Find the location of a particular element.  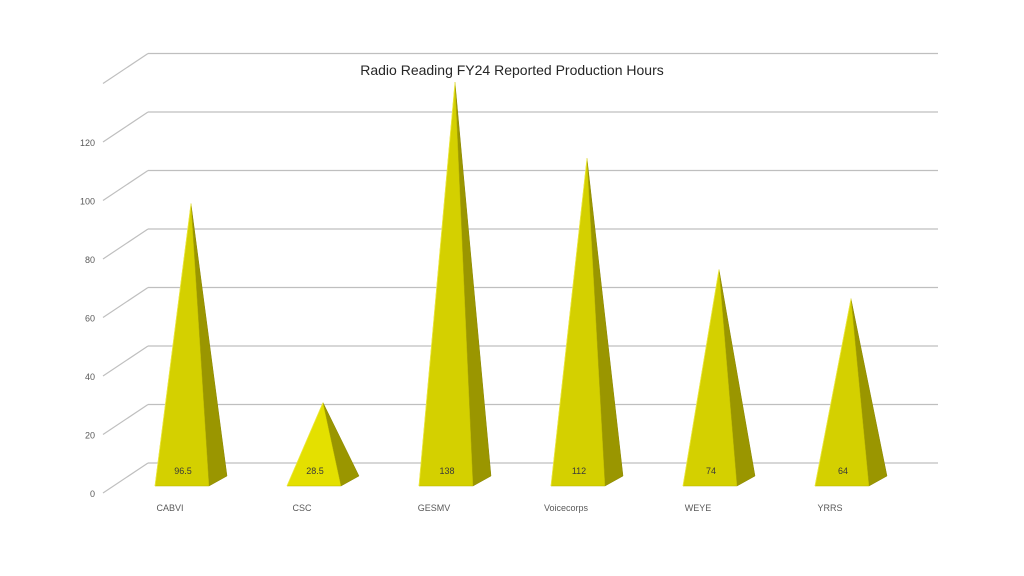

y-tick-label: 40 is located at coordinates (90, 377).